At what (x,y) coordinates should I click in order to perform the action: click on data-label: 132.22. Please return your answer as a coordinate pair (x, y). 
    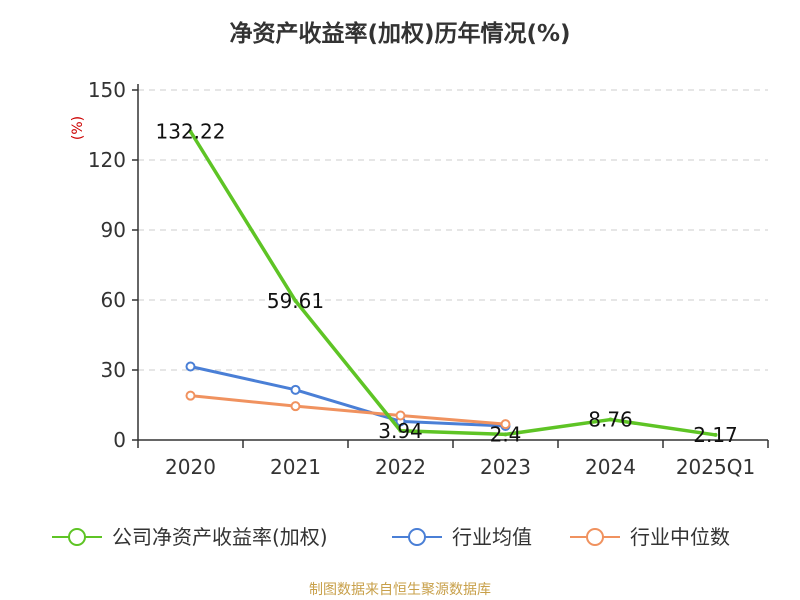
    Looking at the image, I should click on (191, 131).